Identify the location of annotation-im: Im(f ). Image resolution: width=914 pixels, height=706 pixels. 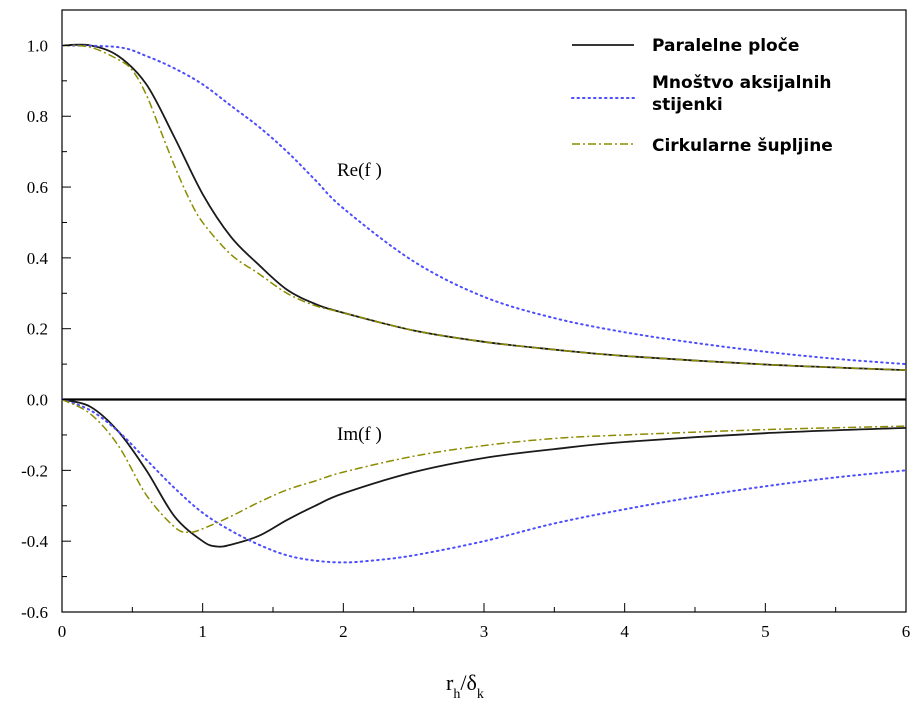
(359, 434).